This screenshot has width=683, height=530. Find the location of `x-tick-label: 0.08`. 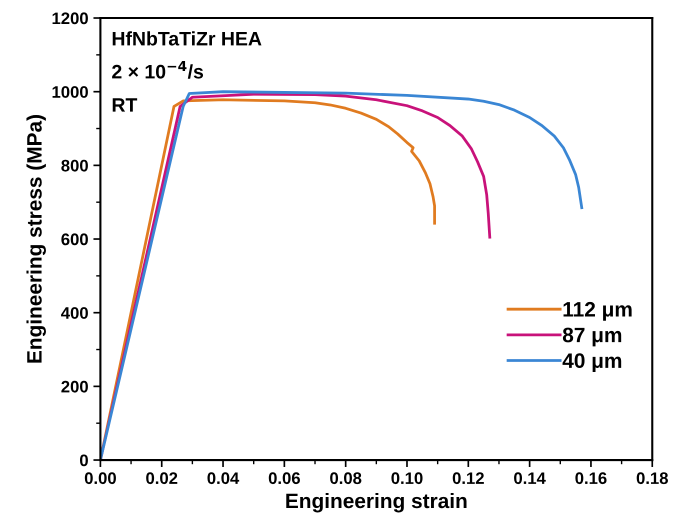

x-tick-label: 0.08 is located at coordinates (346, 478).